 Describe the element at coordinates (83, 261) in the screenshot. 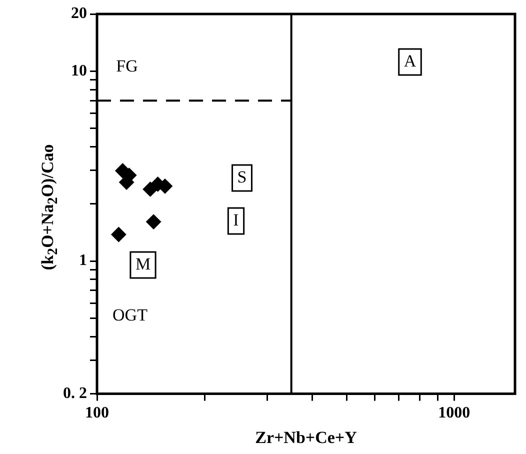

I see `y-tick-label: 1` at that location.